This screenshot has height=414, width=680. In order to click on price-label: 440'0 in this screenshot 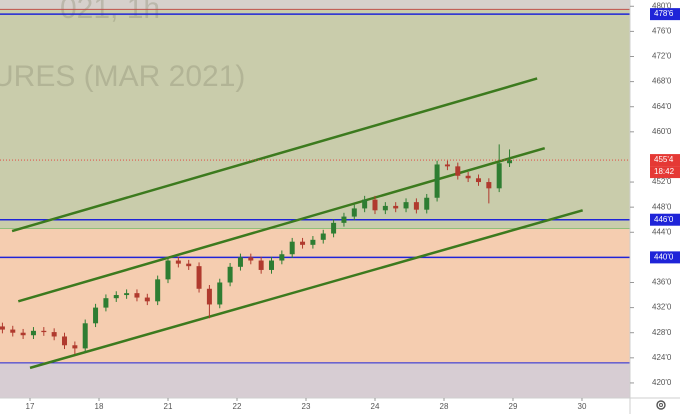, I will do `click(664, 256)`.